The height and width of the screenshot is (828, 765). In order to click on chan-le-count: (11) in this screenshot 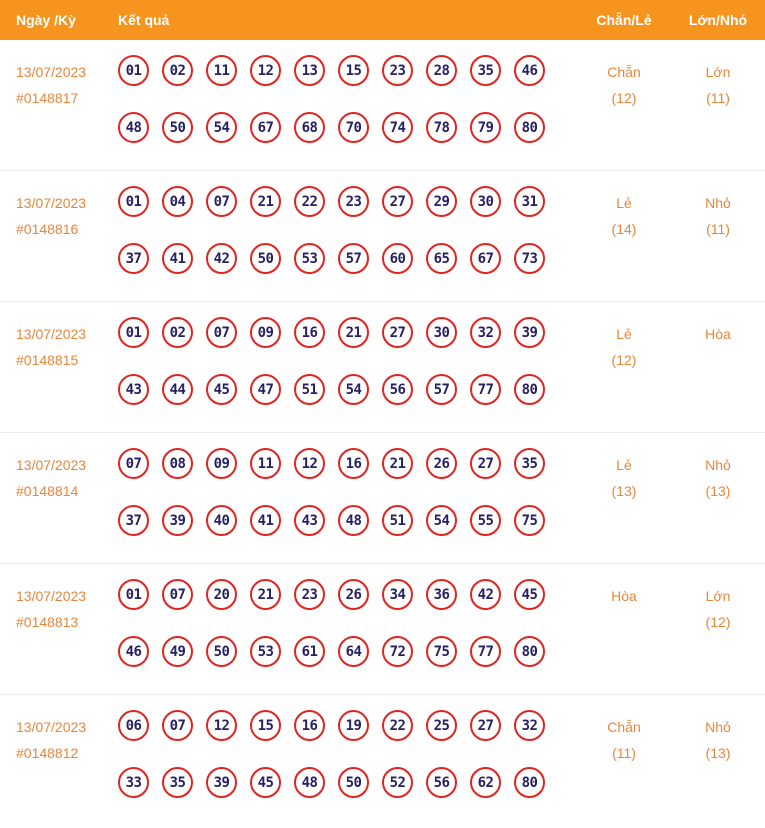, I will do `click(624, 753)`.